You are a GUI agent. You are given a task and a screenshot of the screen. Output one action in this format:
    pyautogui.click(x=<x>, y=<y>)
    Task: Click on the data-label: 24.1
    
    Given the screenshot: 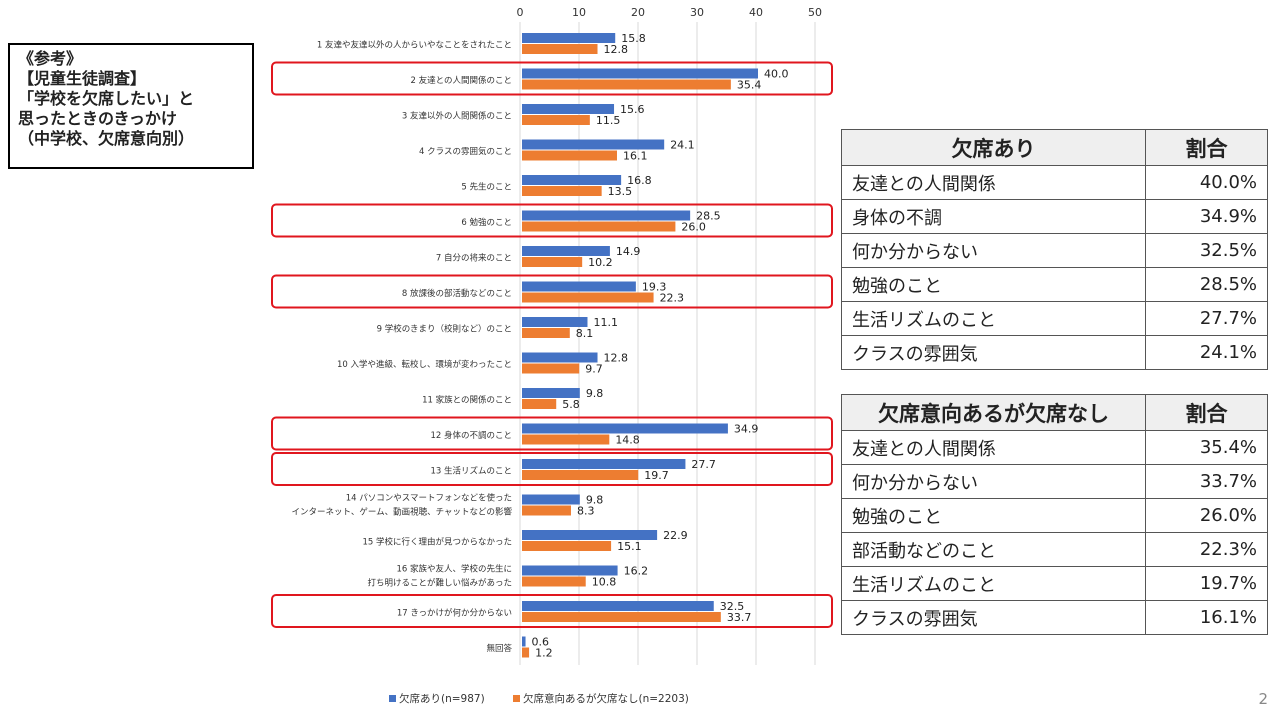 What is the action you would take?
    pyautogui.click(x=682, y=145)
    